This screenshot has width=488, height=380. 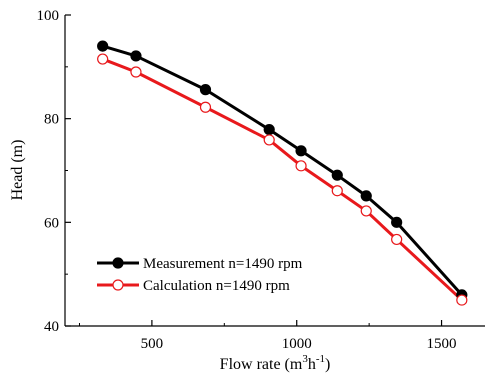 What do you see at coordinates (118, 285) in the screenshot?
I see `legend-marker-calculation` at bounding box center [118, 285].